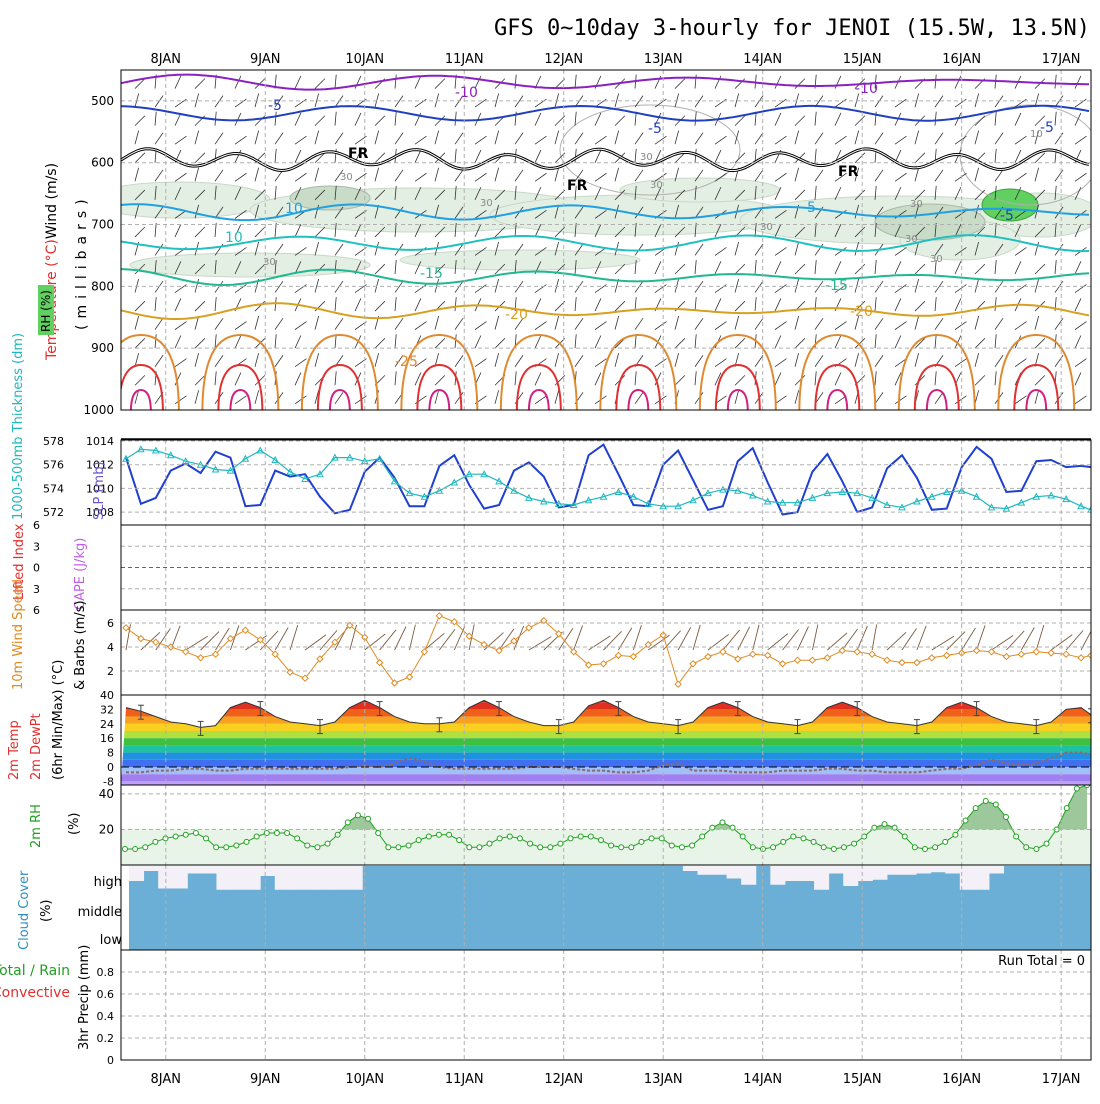  What do you see at coordinates (58, 720) in the screenshot?
I see `temp-ylabel-group: (6hr Min/Max) (°C)` at bounding box center [58, 720].